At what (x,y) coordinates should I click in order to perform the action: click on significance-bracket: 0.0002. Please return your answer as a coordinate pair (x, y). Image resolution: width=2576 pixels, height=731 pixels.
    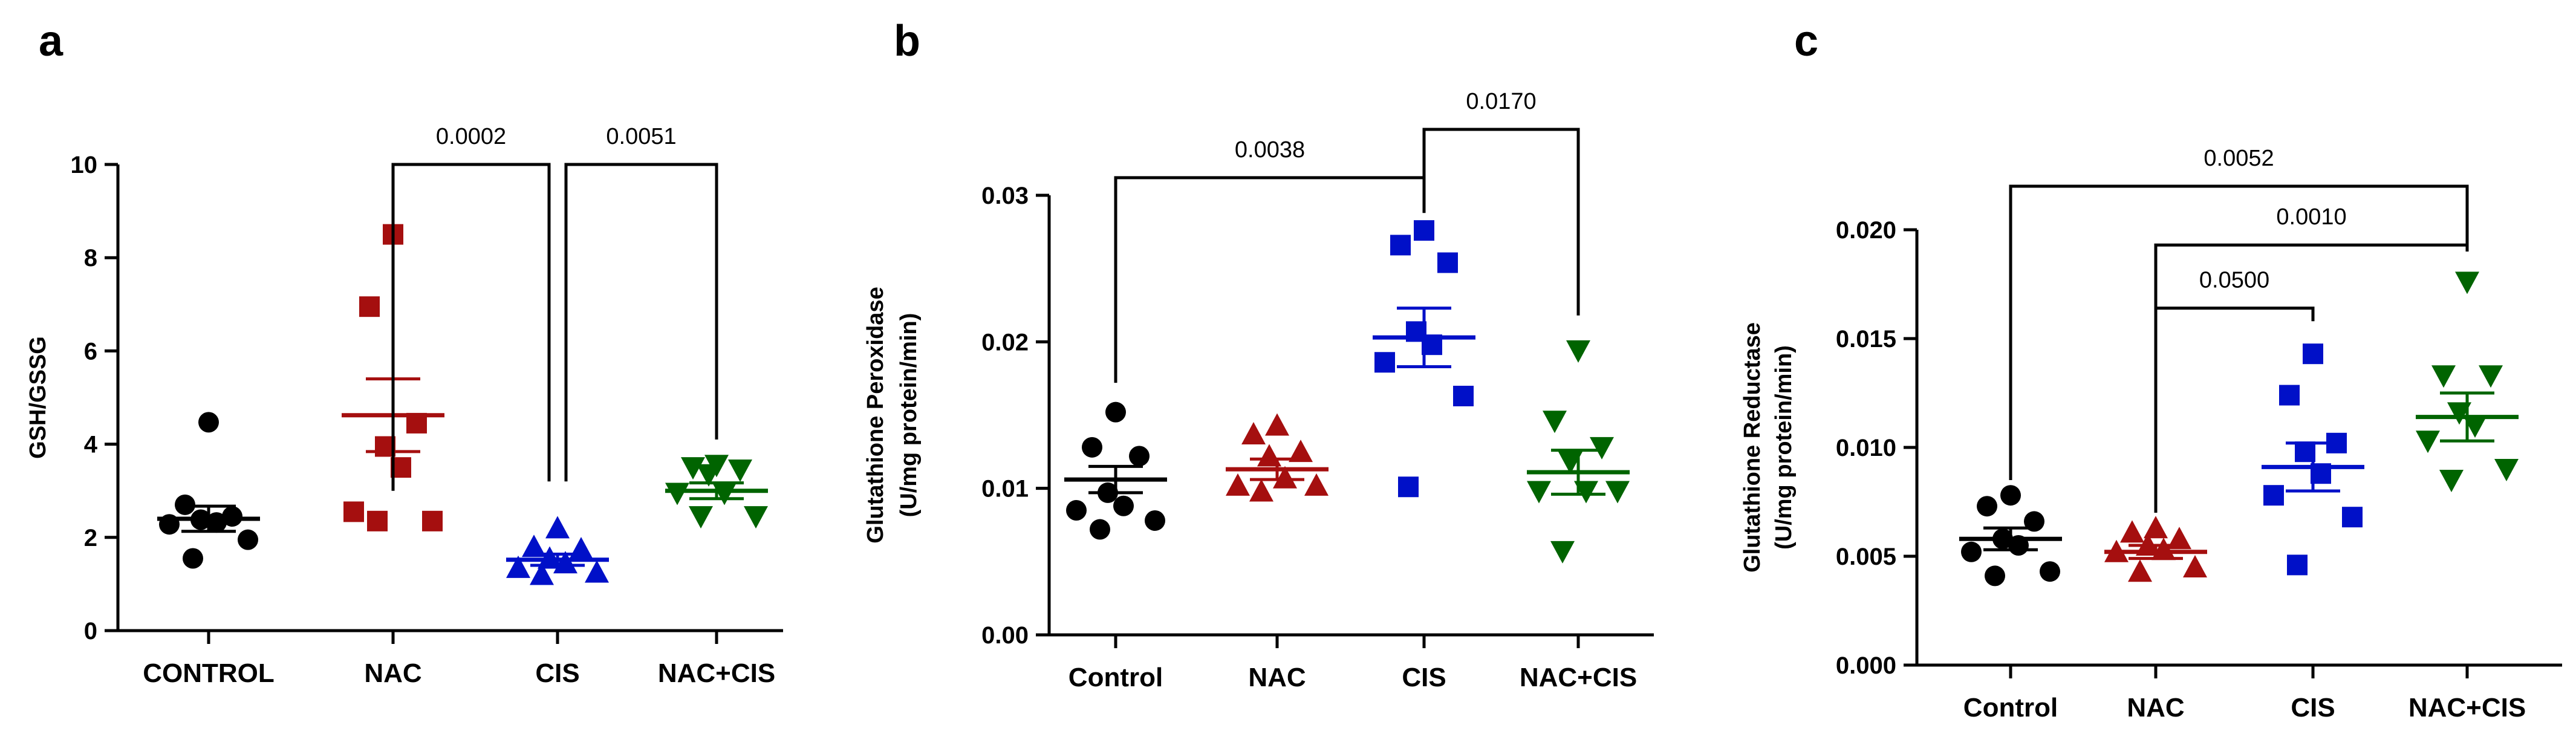
    Looking at the image, I should click on (471, 307).